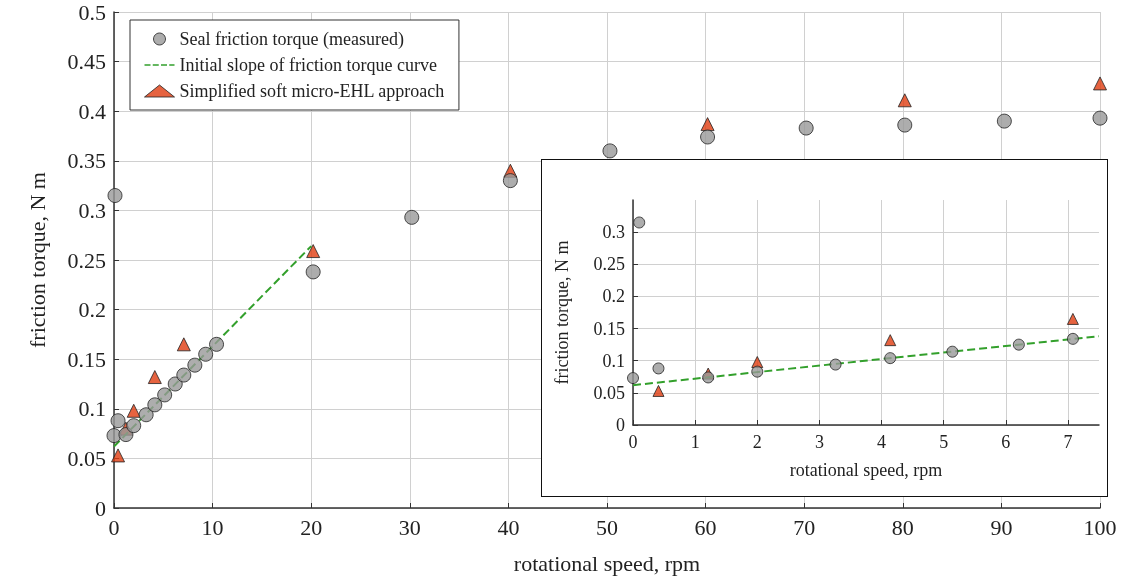 The width and height of the screenshot is (1146, 586). Describe the element at coordinates (705, 527) in the screenshot. I see `x-tick-label: 60` at that location.